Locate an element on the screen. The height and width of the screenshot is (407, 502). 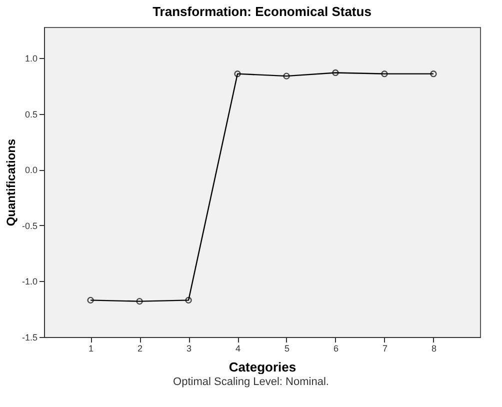
y-tick-label: 0.5 is located at coordinates (31, 114).